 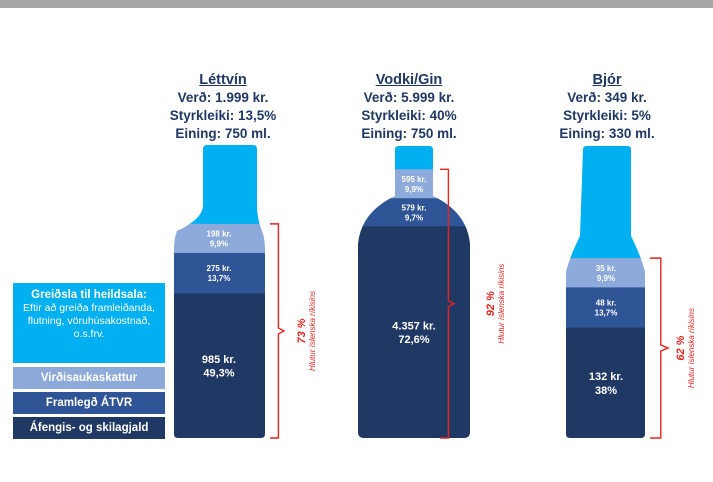 What do you see at coordinates (606, 268) in the screenshot?
I see `segment-value-label: 35 kr.` at bounding box center [606, 268].